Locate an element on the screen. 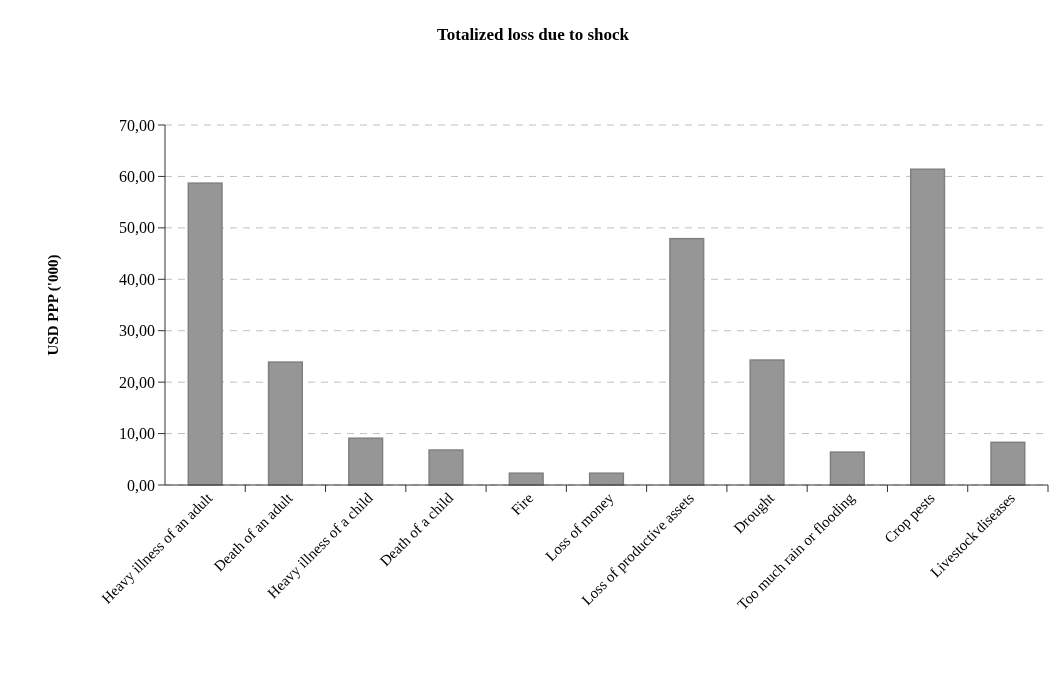  y-tick-label: 70,00 is located at coordinates (137, 125).